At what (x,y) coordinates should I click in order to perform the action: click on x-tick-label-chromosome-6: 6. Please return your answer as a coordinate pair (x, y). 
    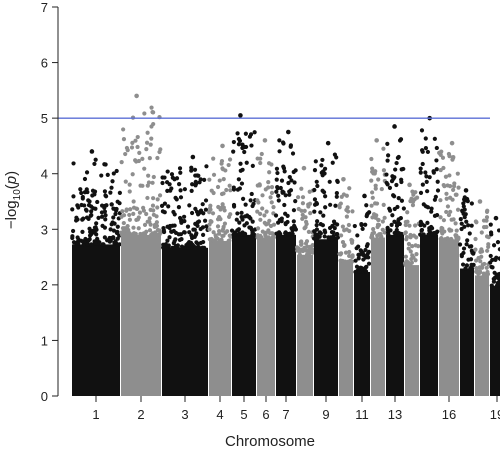
    Looking at the image, I should click on (265, 414).